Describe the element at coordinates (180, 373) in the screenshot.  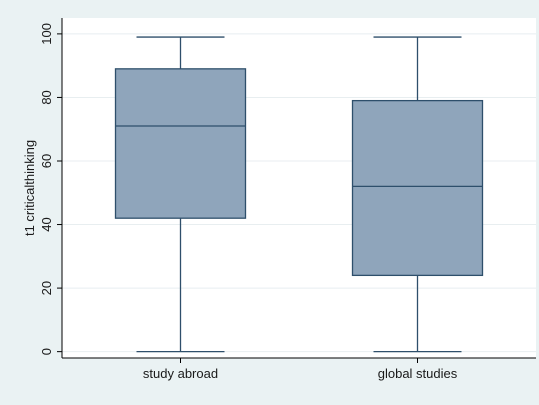
I see `x-tick-label-study-abroad: study abroad` at that location.